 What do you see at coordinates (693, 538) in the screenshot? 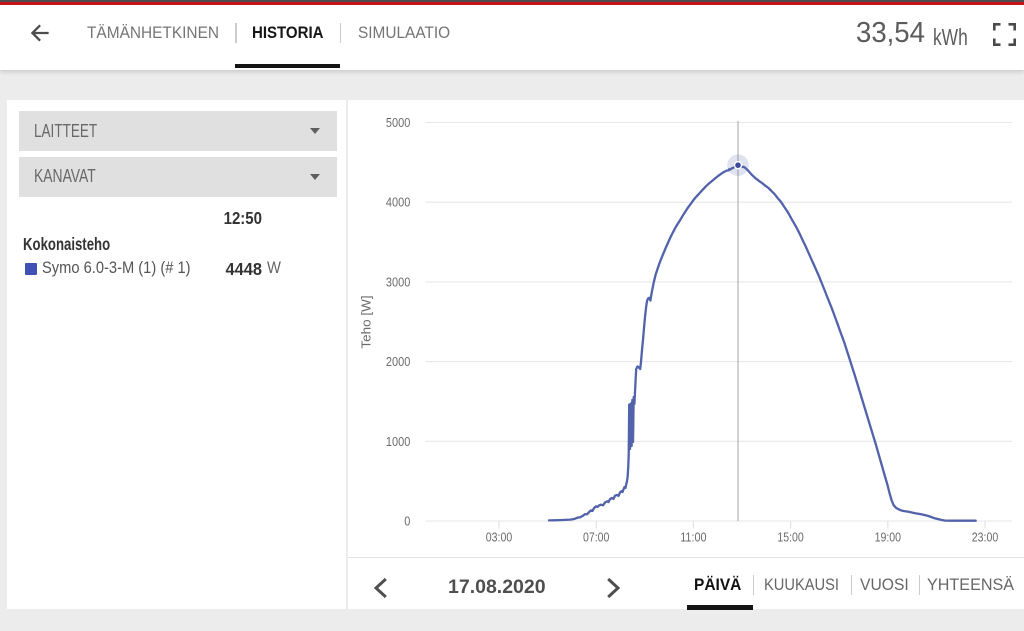
I see `svg-text: 11:00` at bounding box center [693, 538].